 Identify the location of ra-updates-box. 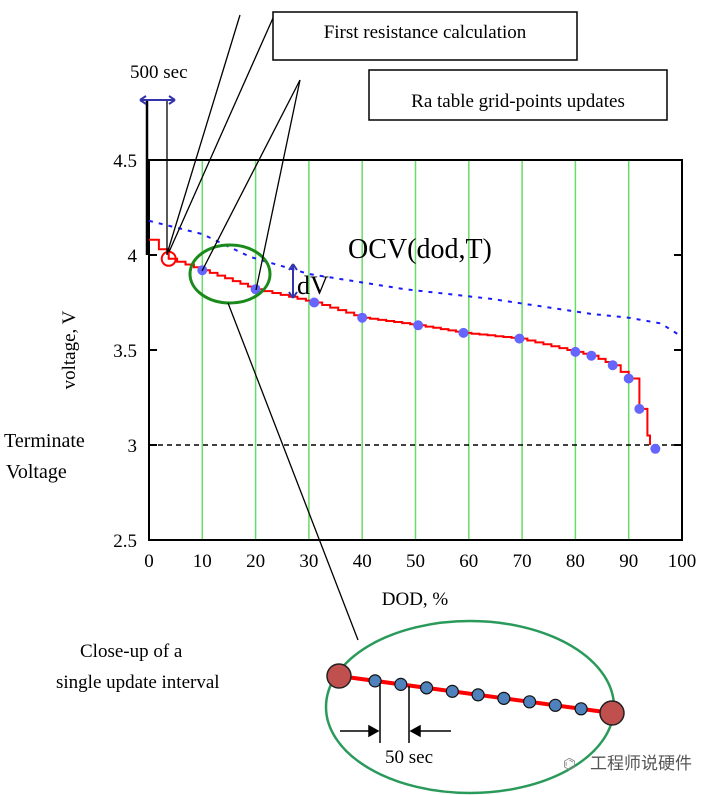
(518, 95).